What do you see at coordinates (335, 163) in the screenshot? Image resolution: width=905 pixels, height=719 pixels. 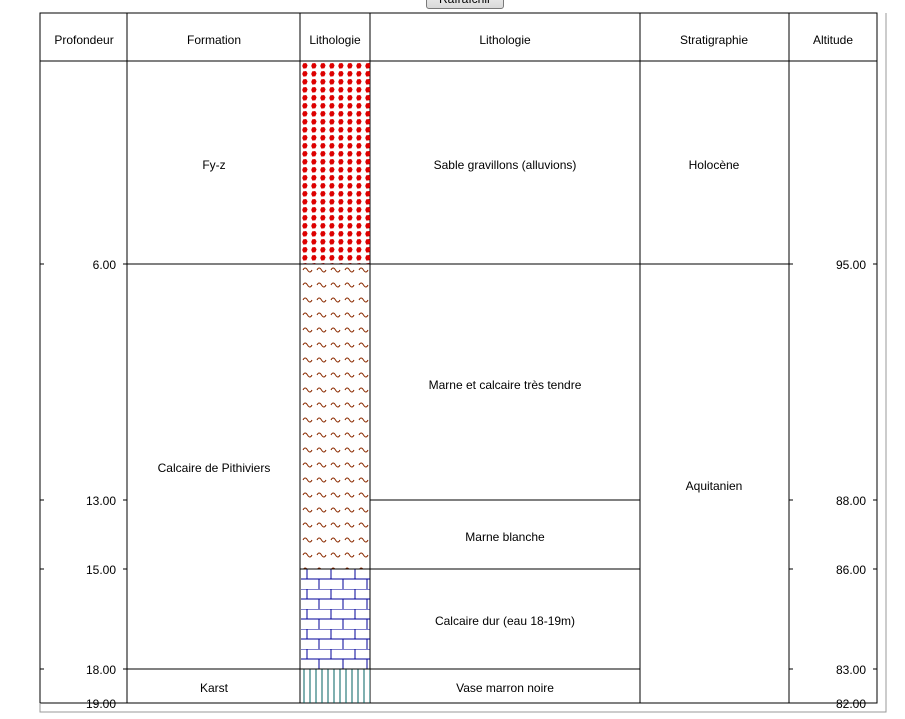 I see `pattern-sable-gravillons` at bounding box center [335, 163].